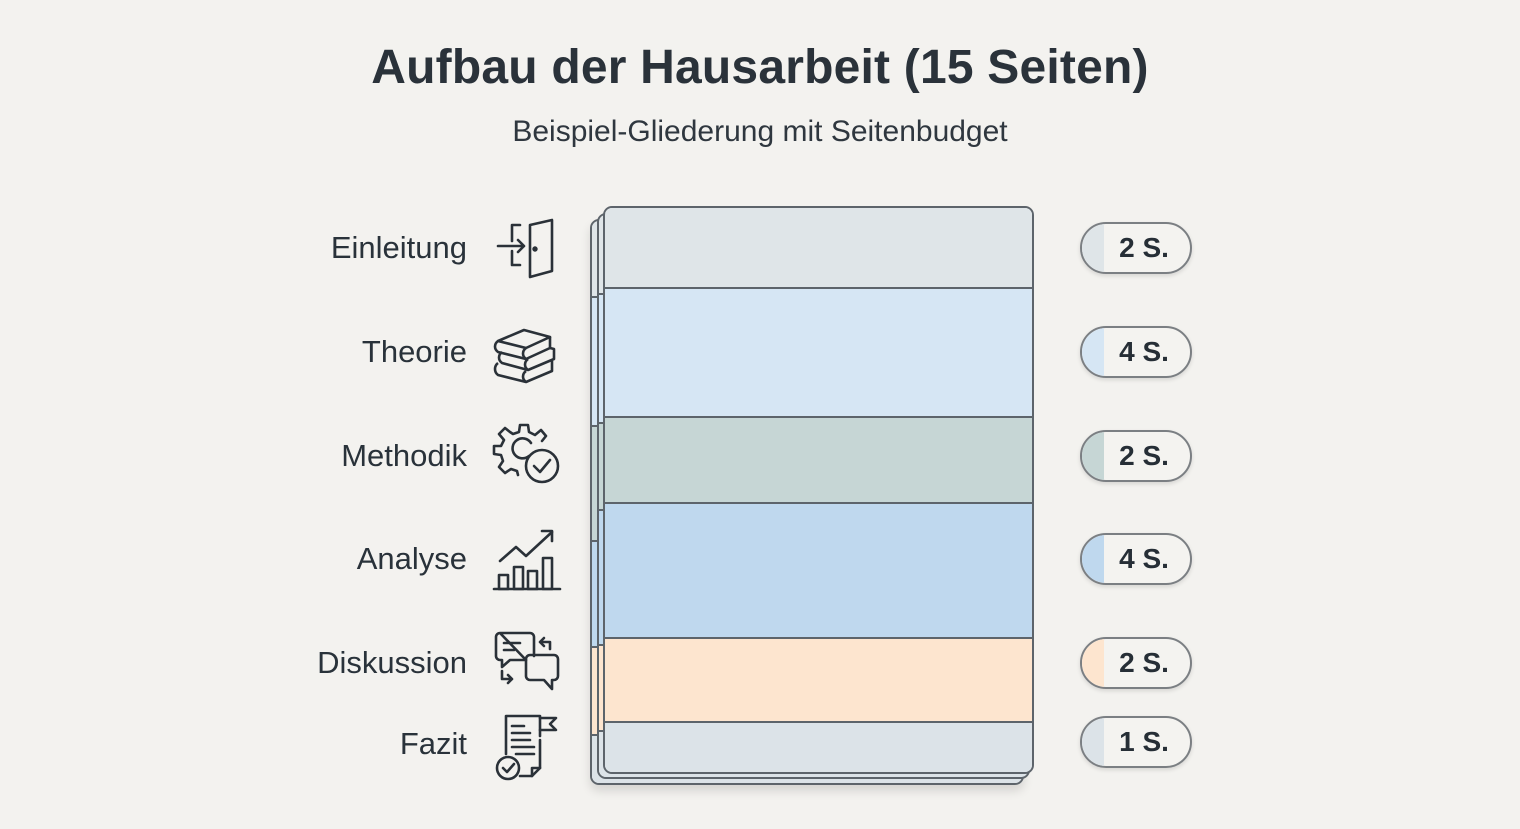  I want to click on section-block-einleitung, so click(818, 247).